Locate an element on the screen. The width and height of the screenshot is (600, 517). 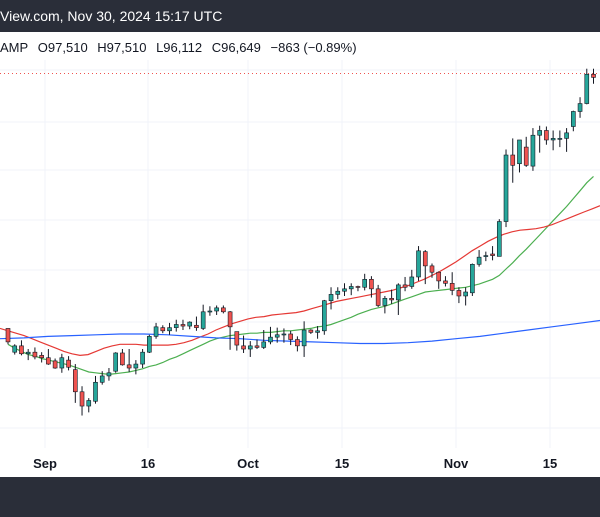
legend-change: −863 (−0.89%) is located at coordinates (313, 47).